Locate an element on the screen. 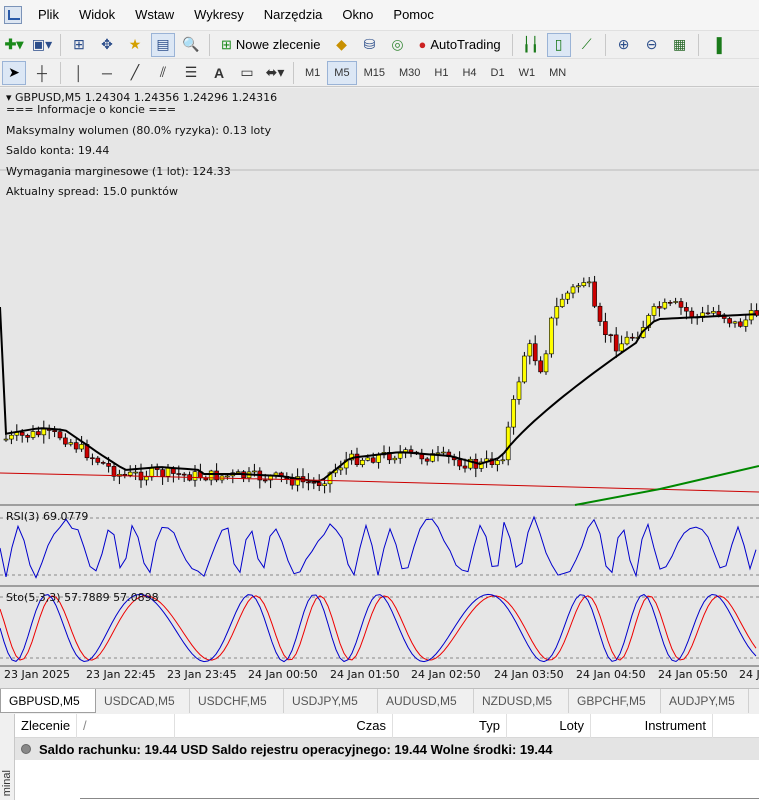 This screenshot has width=759, height=800. vertical-line-icon: │ is located at coordinates (79, 72).